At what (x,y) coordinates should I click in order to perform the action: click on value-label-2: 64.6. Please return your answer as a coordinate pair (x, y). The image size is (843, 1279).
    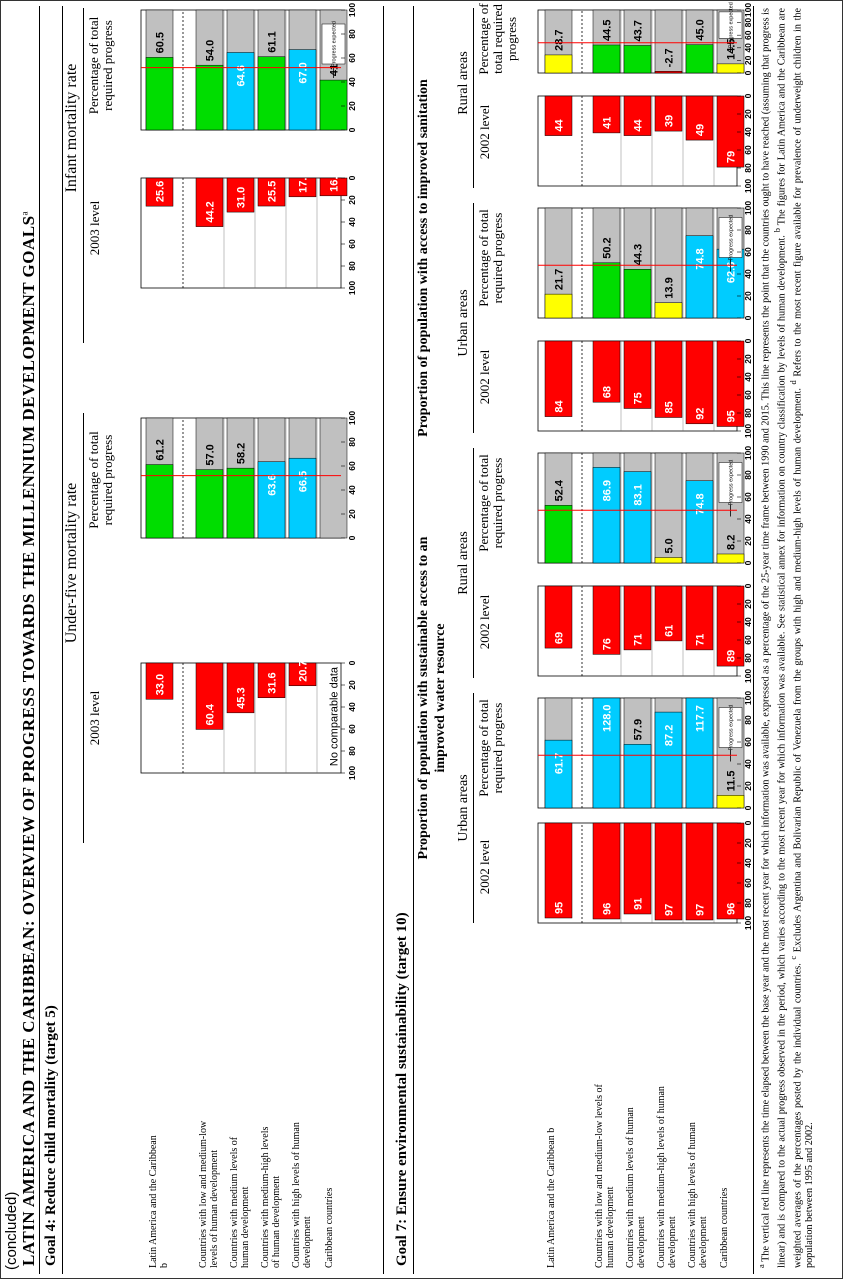
    Looking at the image, I should click on (242, 75).